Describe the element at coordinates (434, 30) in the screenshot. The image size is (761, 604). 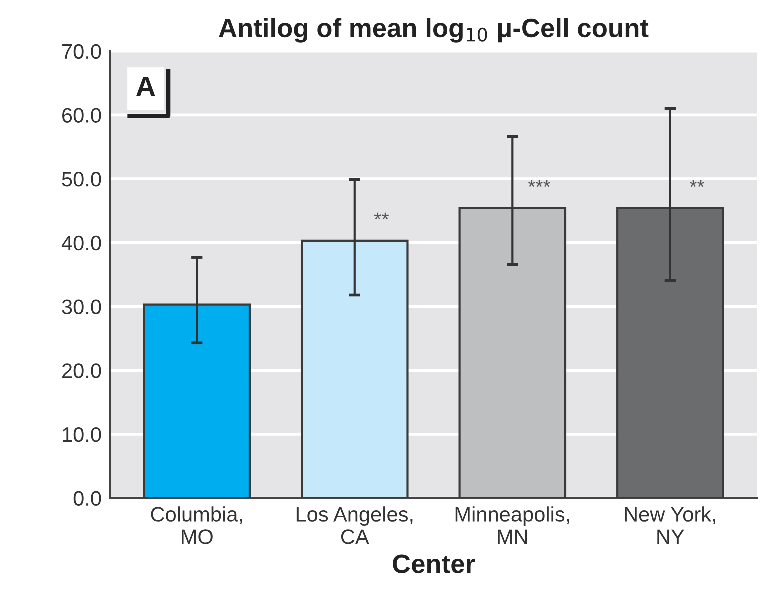
I see `chart-title: Antilog of mean log$_{10}$ μ-Cell count` at that location.